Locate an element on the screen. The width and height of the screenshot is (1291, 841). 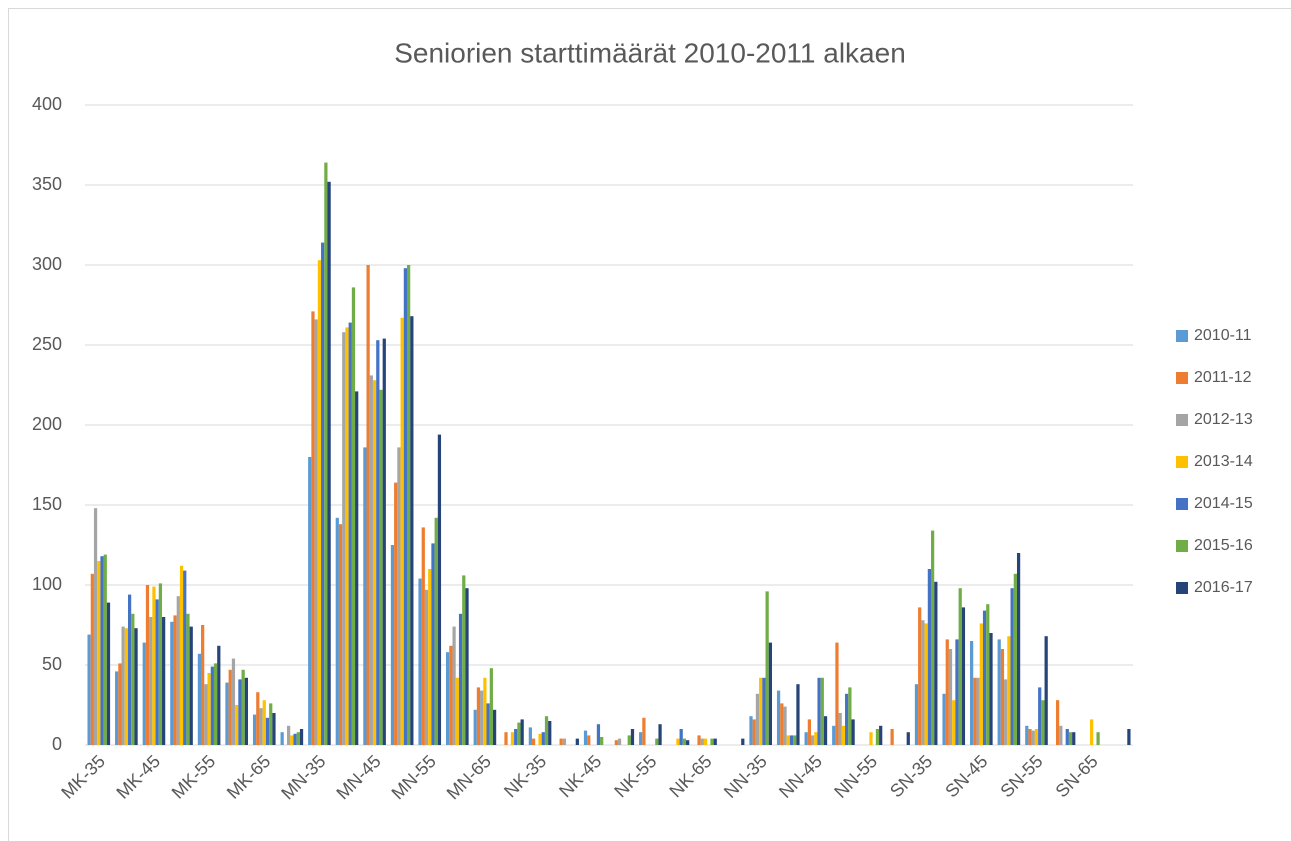
y-tick-label: 250 is located at coordinates (47, 344).